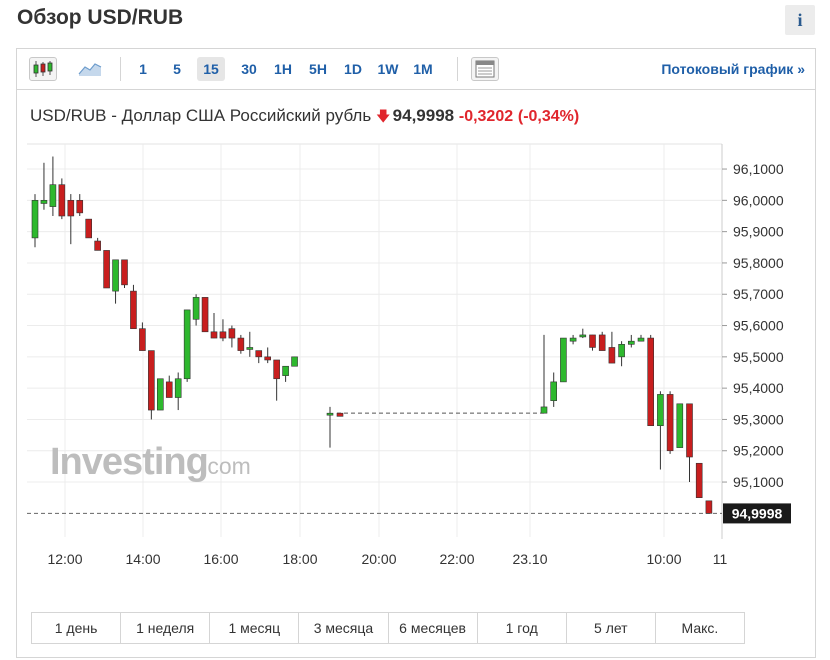 The image size is (830, 660). I want to click on range-button-0: 1 день, so click(77, 628).